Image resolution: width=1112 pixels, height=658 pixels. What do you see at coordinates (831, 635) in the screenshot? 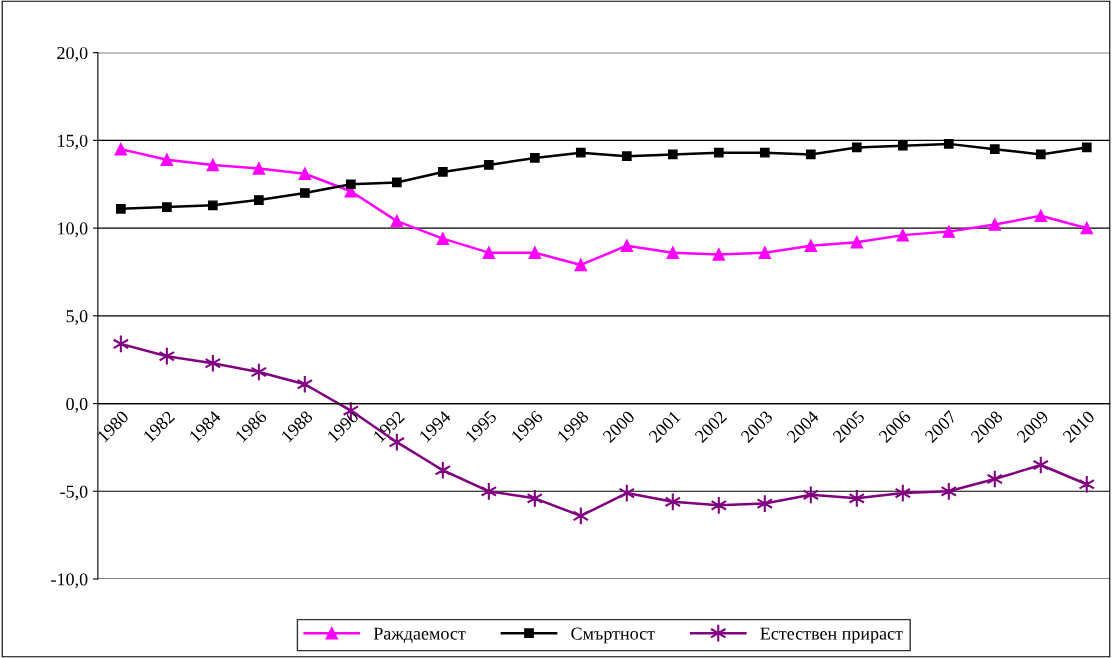
I see `legend-label: Естествен прираст` at bounding box center [831, 635].